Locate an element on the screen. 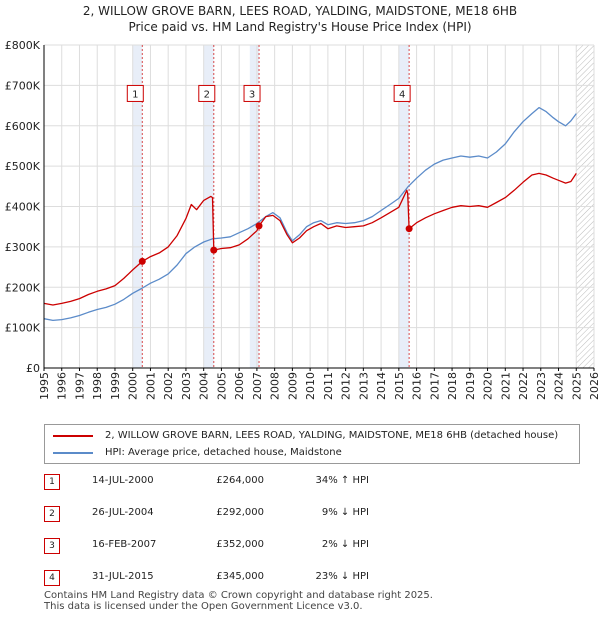 The height and width of the screenshot is (620, 600). x-tick-label: 2004 is located at coordinates (204, 386).